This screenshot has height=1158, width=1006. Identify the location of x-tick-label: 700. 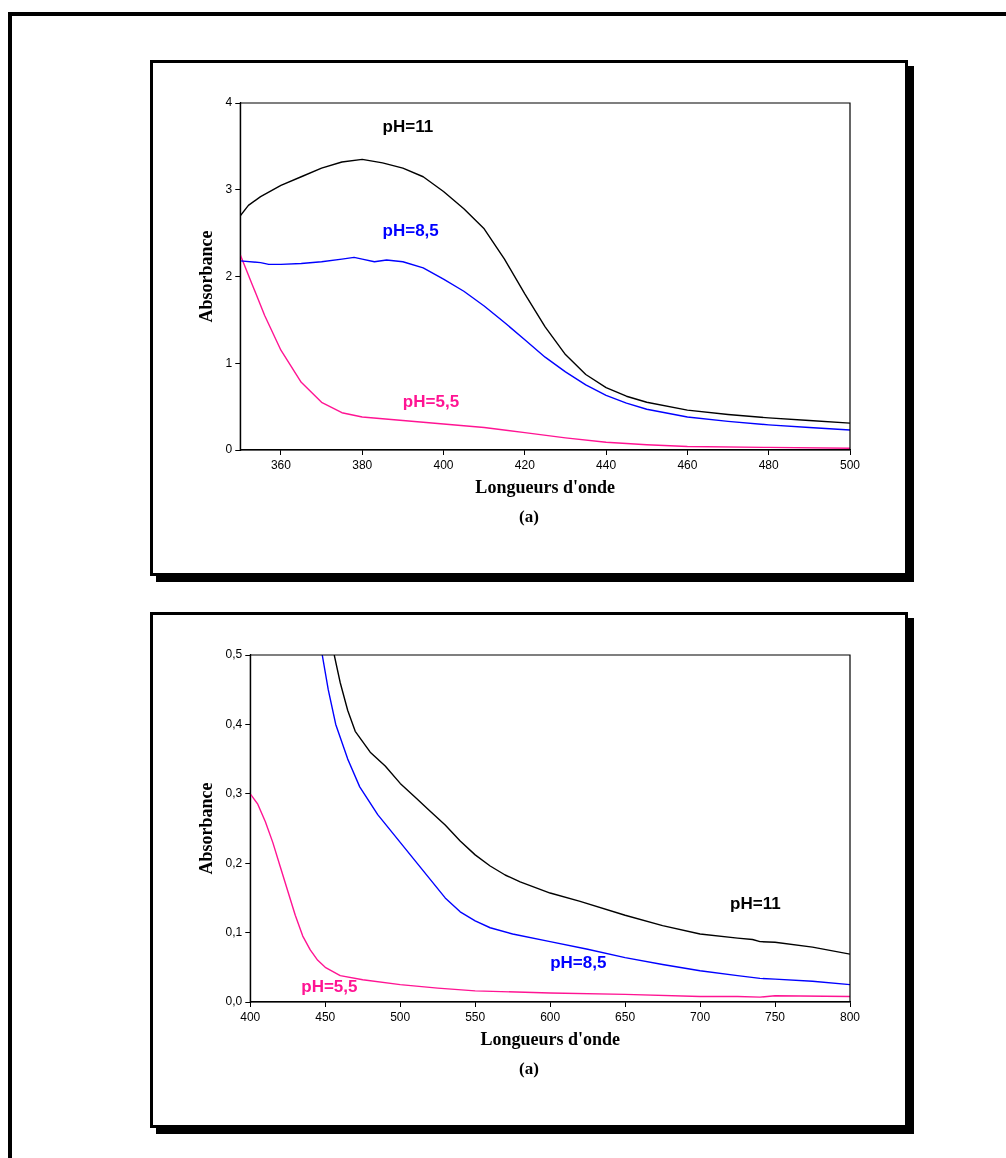
(700, 1016).